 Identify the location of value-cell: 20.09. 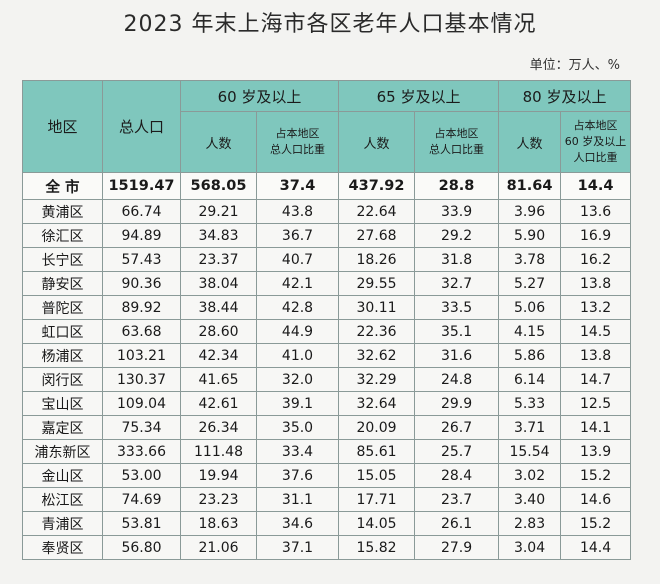
(377, 427).